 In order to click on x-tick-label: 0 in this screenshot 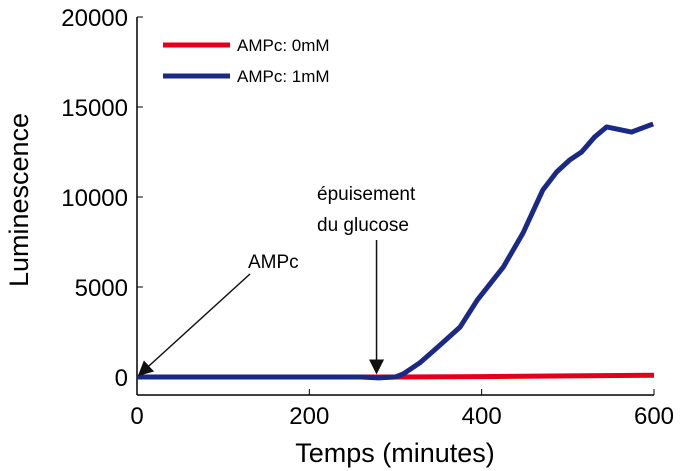, I will do `click(136, 416)`.